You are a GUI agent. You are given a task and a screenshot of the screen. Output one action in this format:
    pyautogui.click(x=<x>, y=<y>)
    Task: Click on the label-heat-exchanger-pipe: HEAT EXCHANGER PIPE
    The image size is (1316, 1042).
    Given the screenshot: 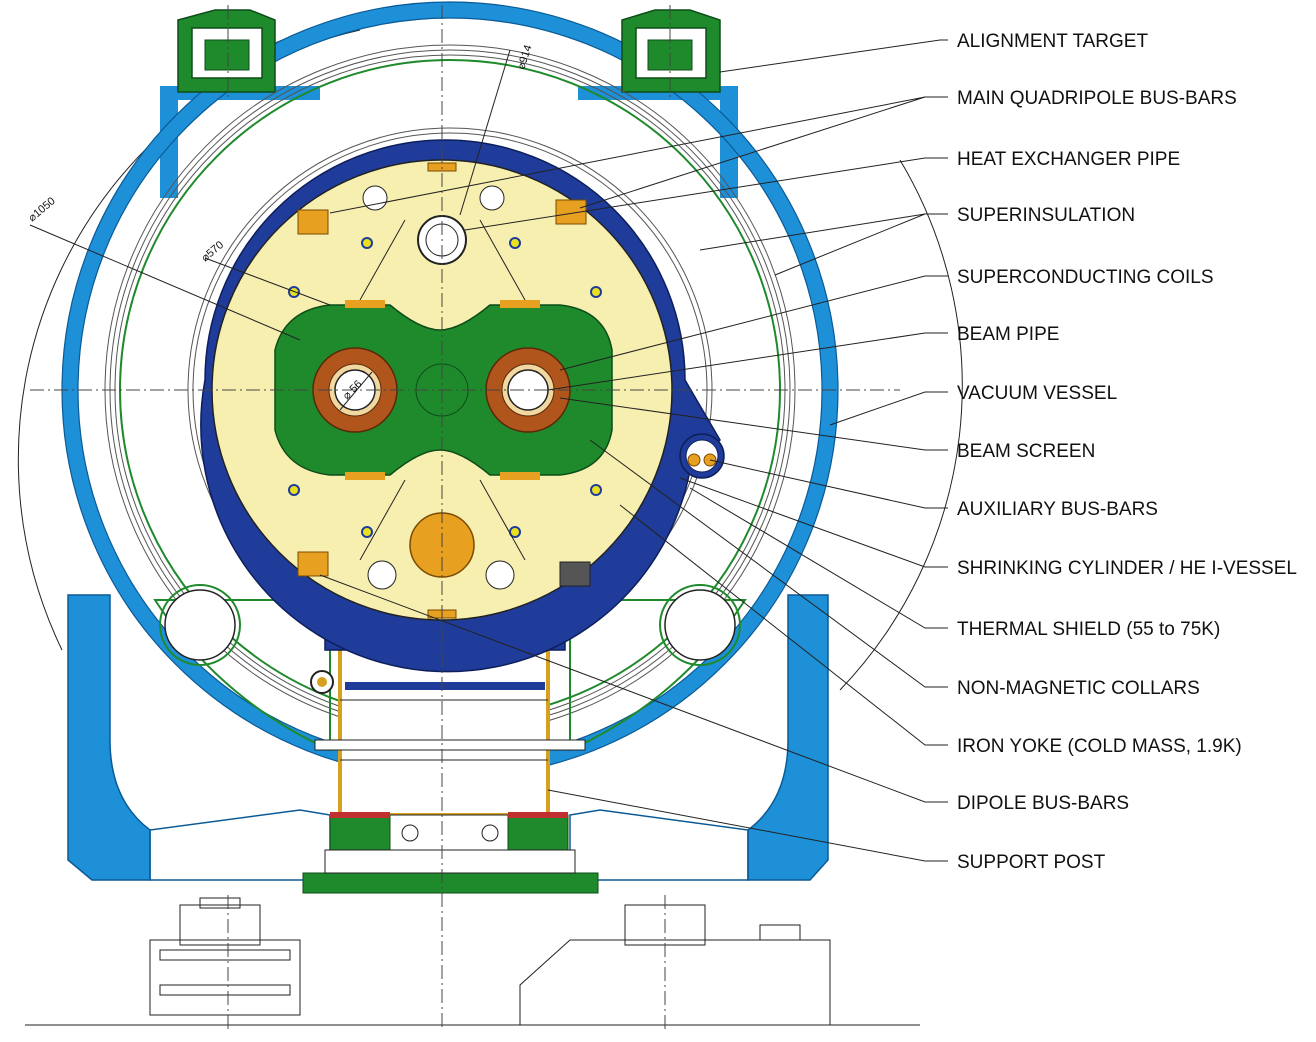 What is the action you would take?
    pyautogui.click(x=1068, y=159)
    